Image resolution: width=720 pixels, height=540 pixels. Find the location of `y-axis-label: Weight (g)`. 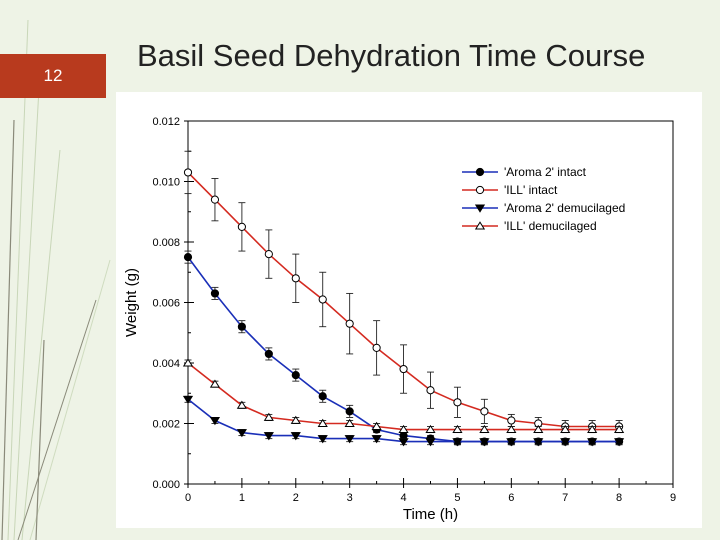

y-axis-label: Weight (g) is located at coordinates (131, 302).